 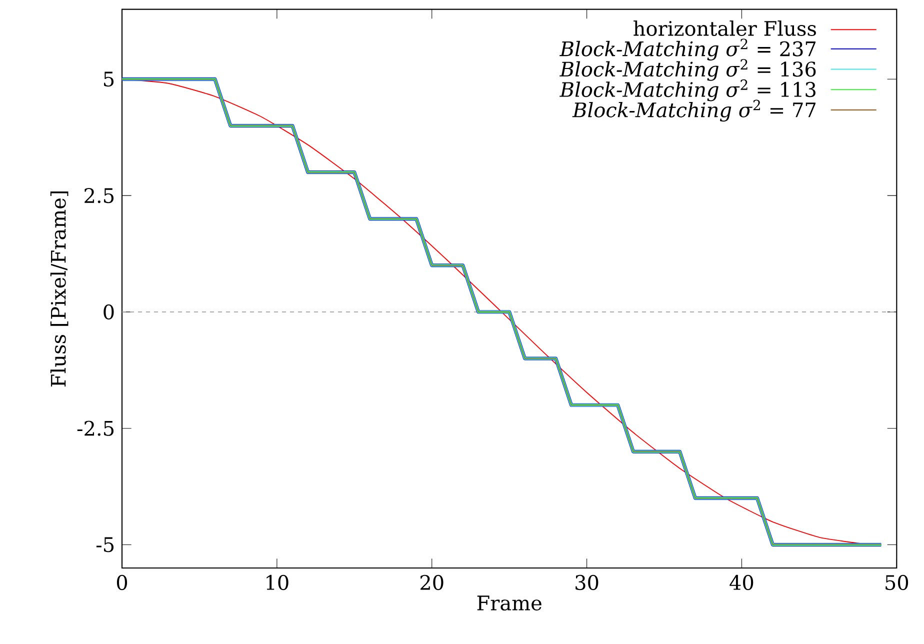 I want to click on legend-label: horizontaler Fluss, so click(x=725, y=28).